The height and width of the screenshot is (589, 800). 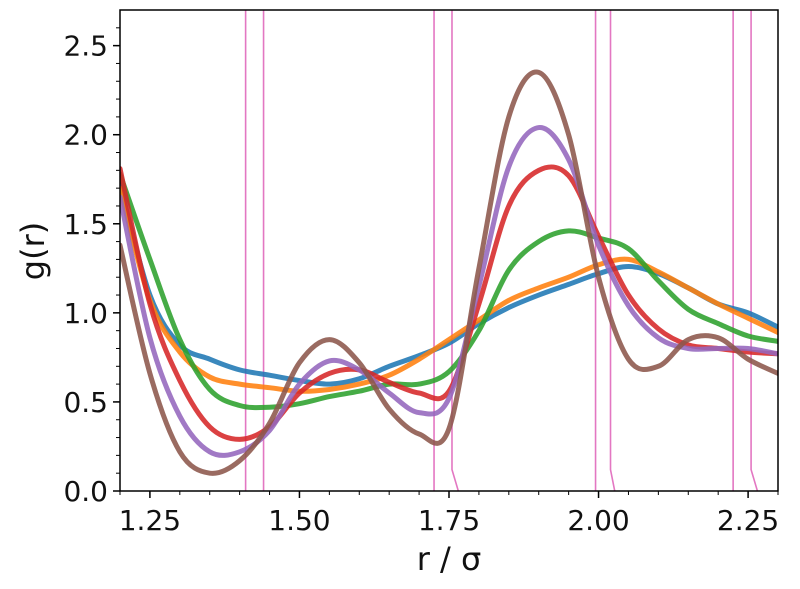 I want to click on x-tick-label: 1.25, so click(x=150, y=520).